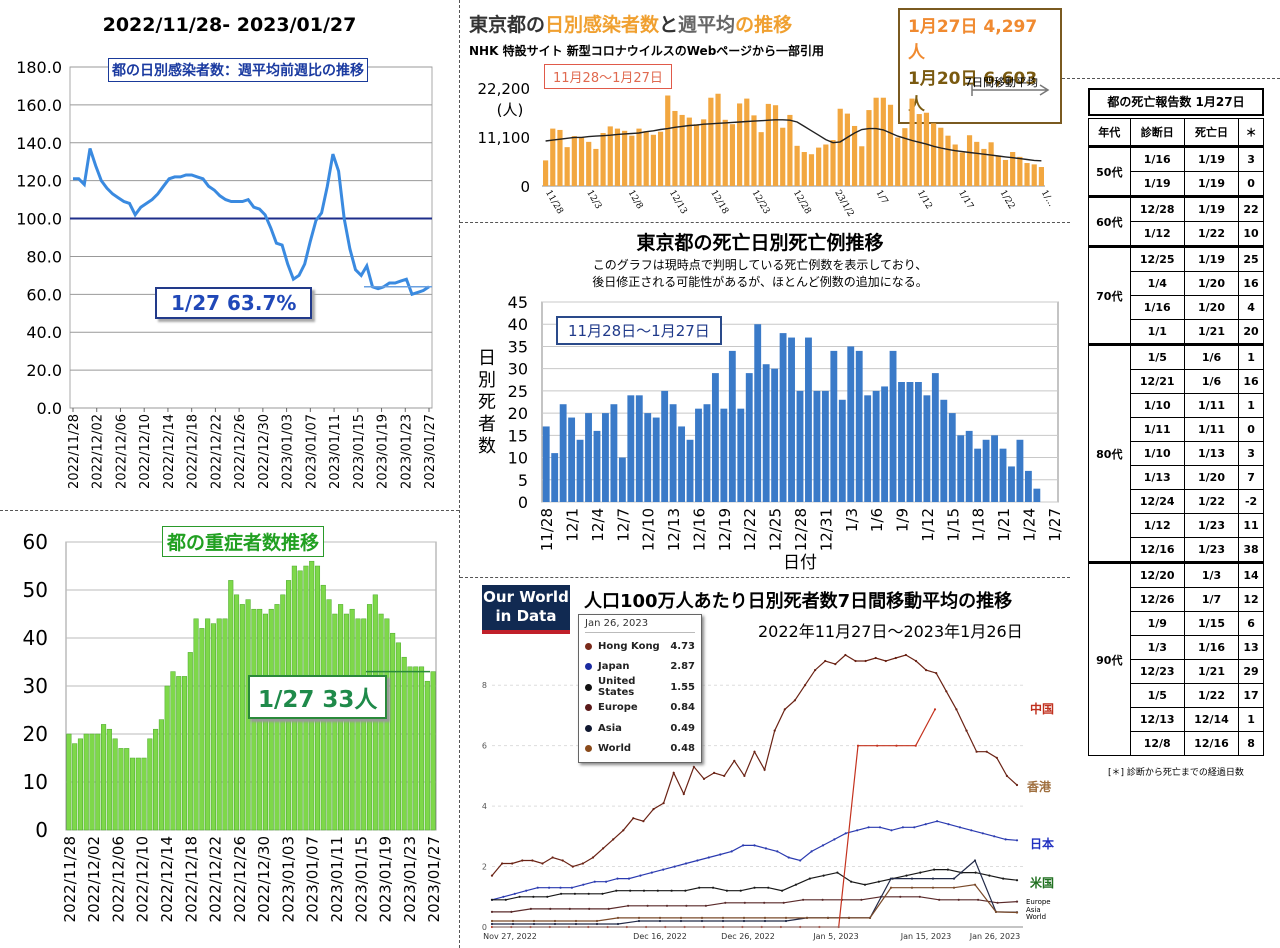 Image resolution: width=1280 pixels, height=948 pixels. What do you see at coordinates (1004, 525) in the screenshot?
I see `x-tick-label: 1/21` at bounding box center [1004, 525].